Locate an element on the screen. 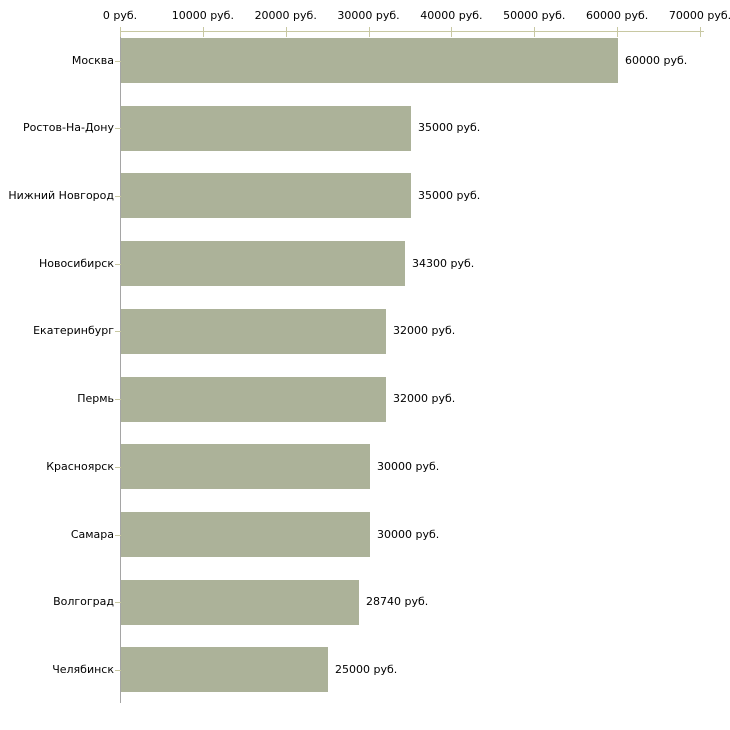 Image resolution: width=730 pixels, height=730 pixels. value-label: 25000 руб. is located at coordinates (366, 669).